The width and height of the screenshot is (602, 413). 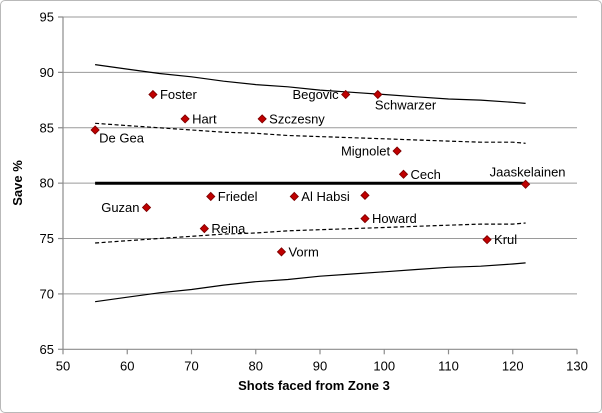 What do you see at coordinates (95, 130) in the screenshot?
I see `data-point-de-gea` at bounding box center [95, 130].